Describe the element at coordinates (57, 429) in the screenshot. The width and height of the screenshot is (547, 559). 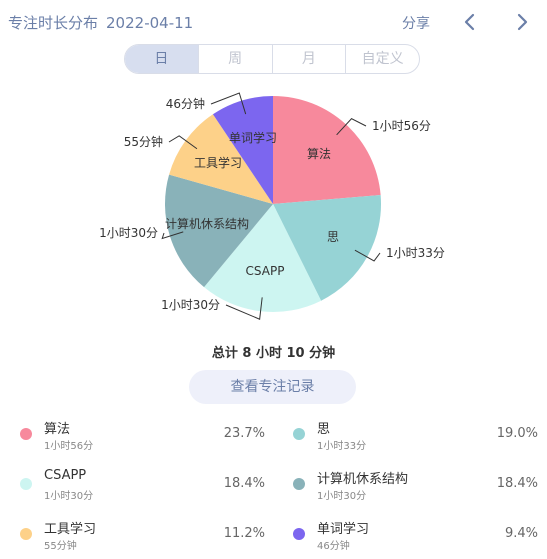
I see `legend-name: 算法` at that location.